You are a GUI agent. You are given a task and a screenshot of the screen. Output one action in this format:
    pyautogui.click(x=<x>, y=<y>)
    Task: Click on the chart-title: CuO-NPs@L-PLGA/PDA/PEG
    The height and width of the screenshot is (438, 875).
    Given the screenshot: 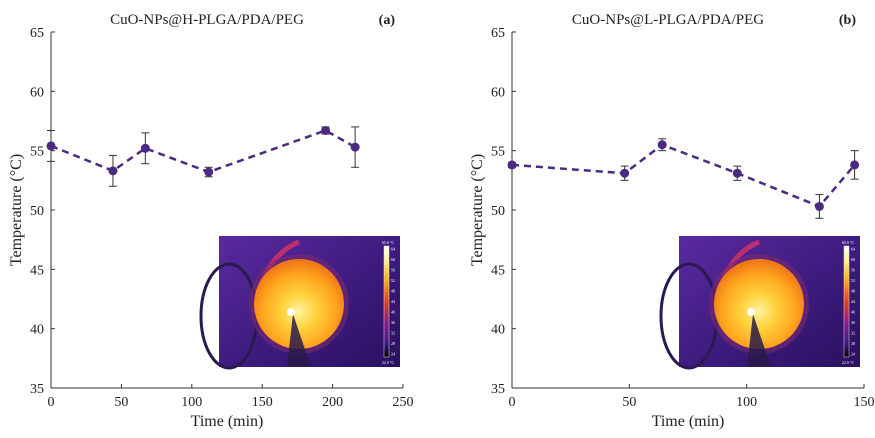 What is the action you would take?
    pyautogui.click(x=668, y=20)
    